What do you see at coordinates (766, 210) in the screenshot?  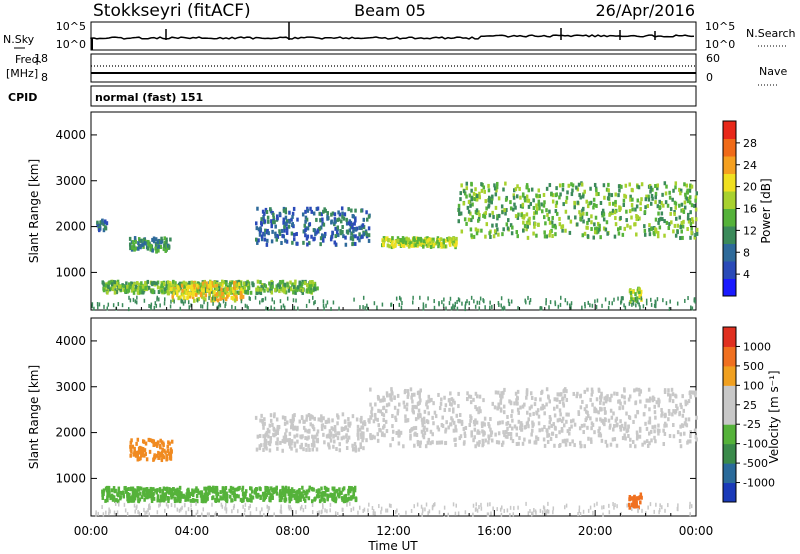 I see `power-colorbar-label: Power [dB]` at bounding box center [766, 210].